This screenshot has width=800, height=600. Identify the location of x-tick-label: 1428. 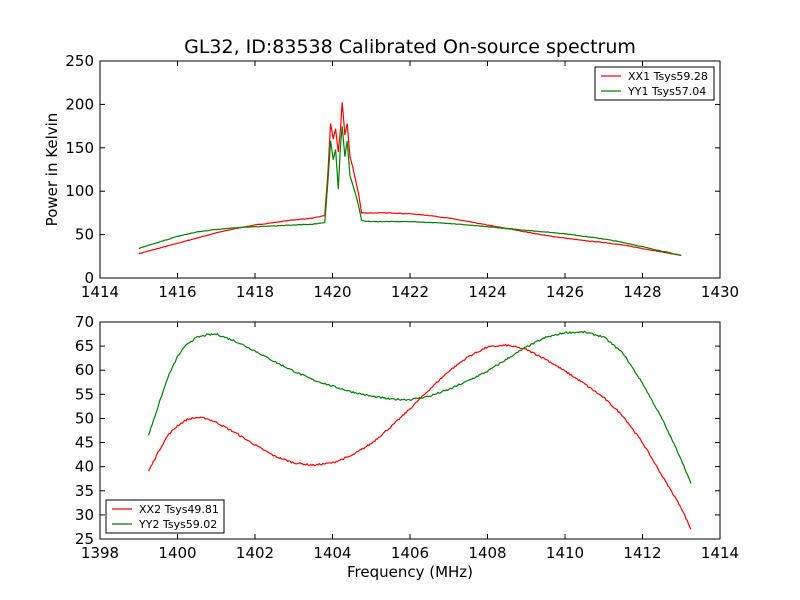
(642, 292).